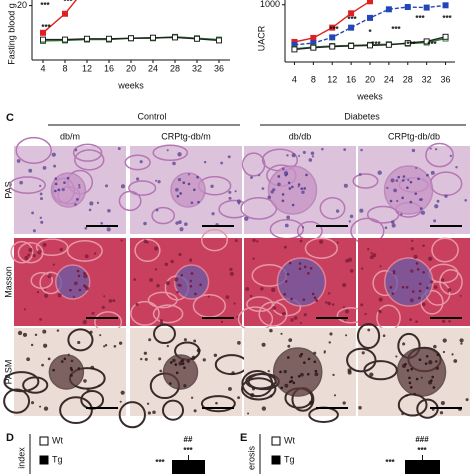 The height and width of the screenshot is (474, 474). Describe the element at coordinates (44, 441) in the screenshot. I see `legend-swatch` at that location.